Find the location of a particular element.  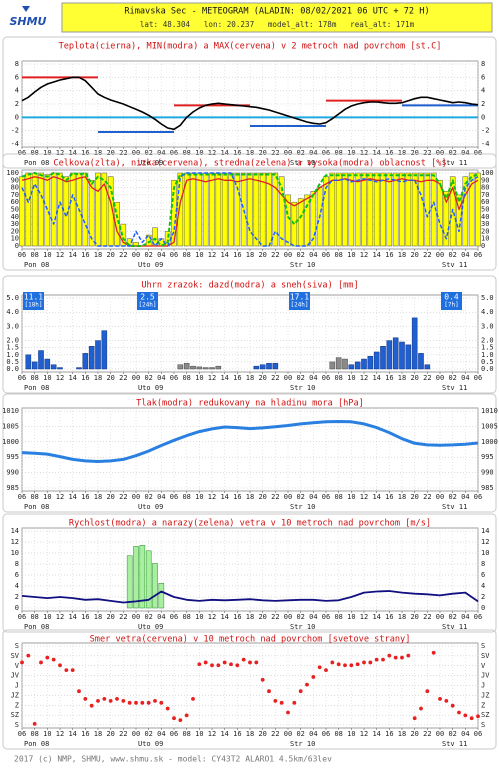

y-tick-label-right: S is located at coordinates (483, 646).